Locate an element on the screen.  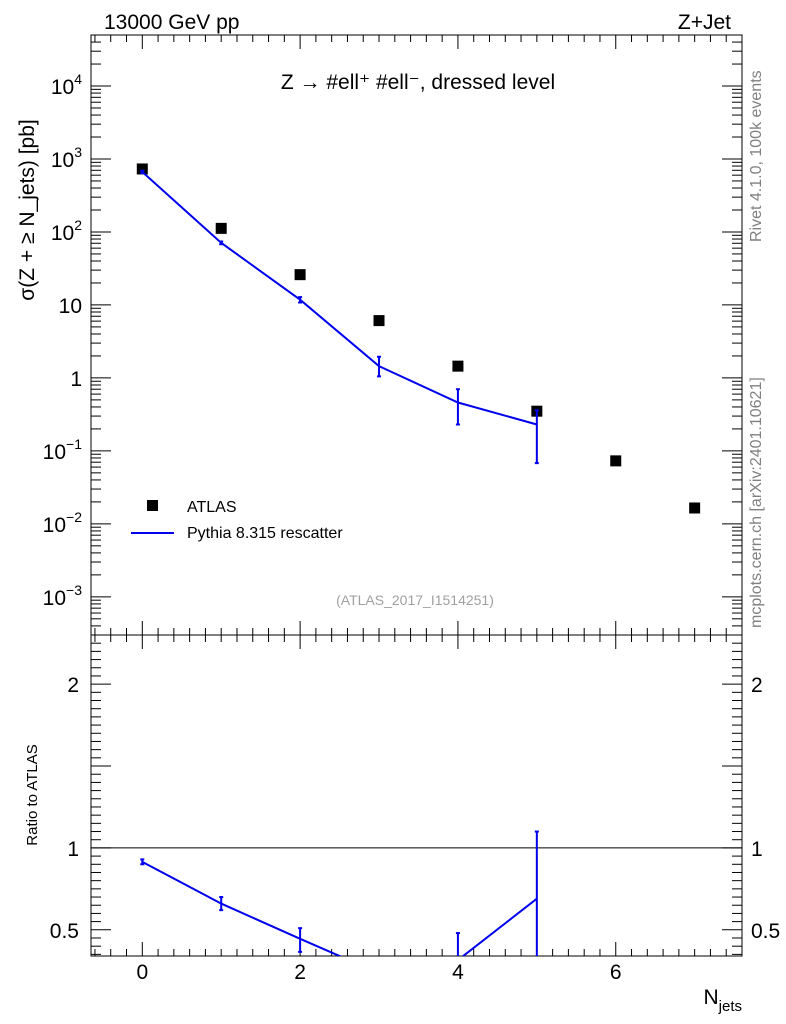
pythia-ratio-line is located at coordinates (339, 908).